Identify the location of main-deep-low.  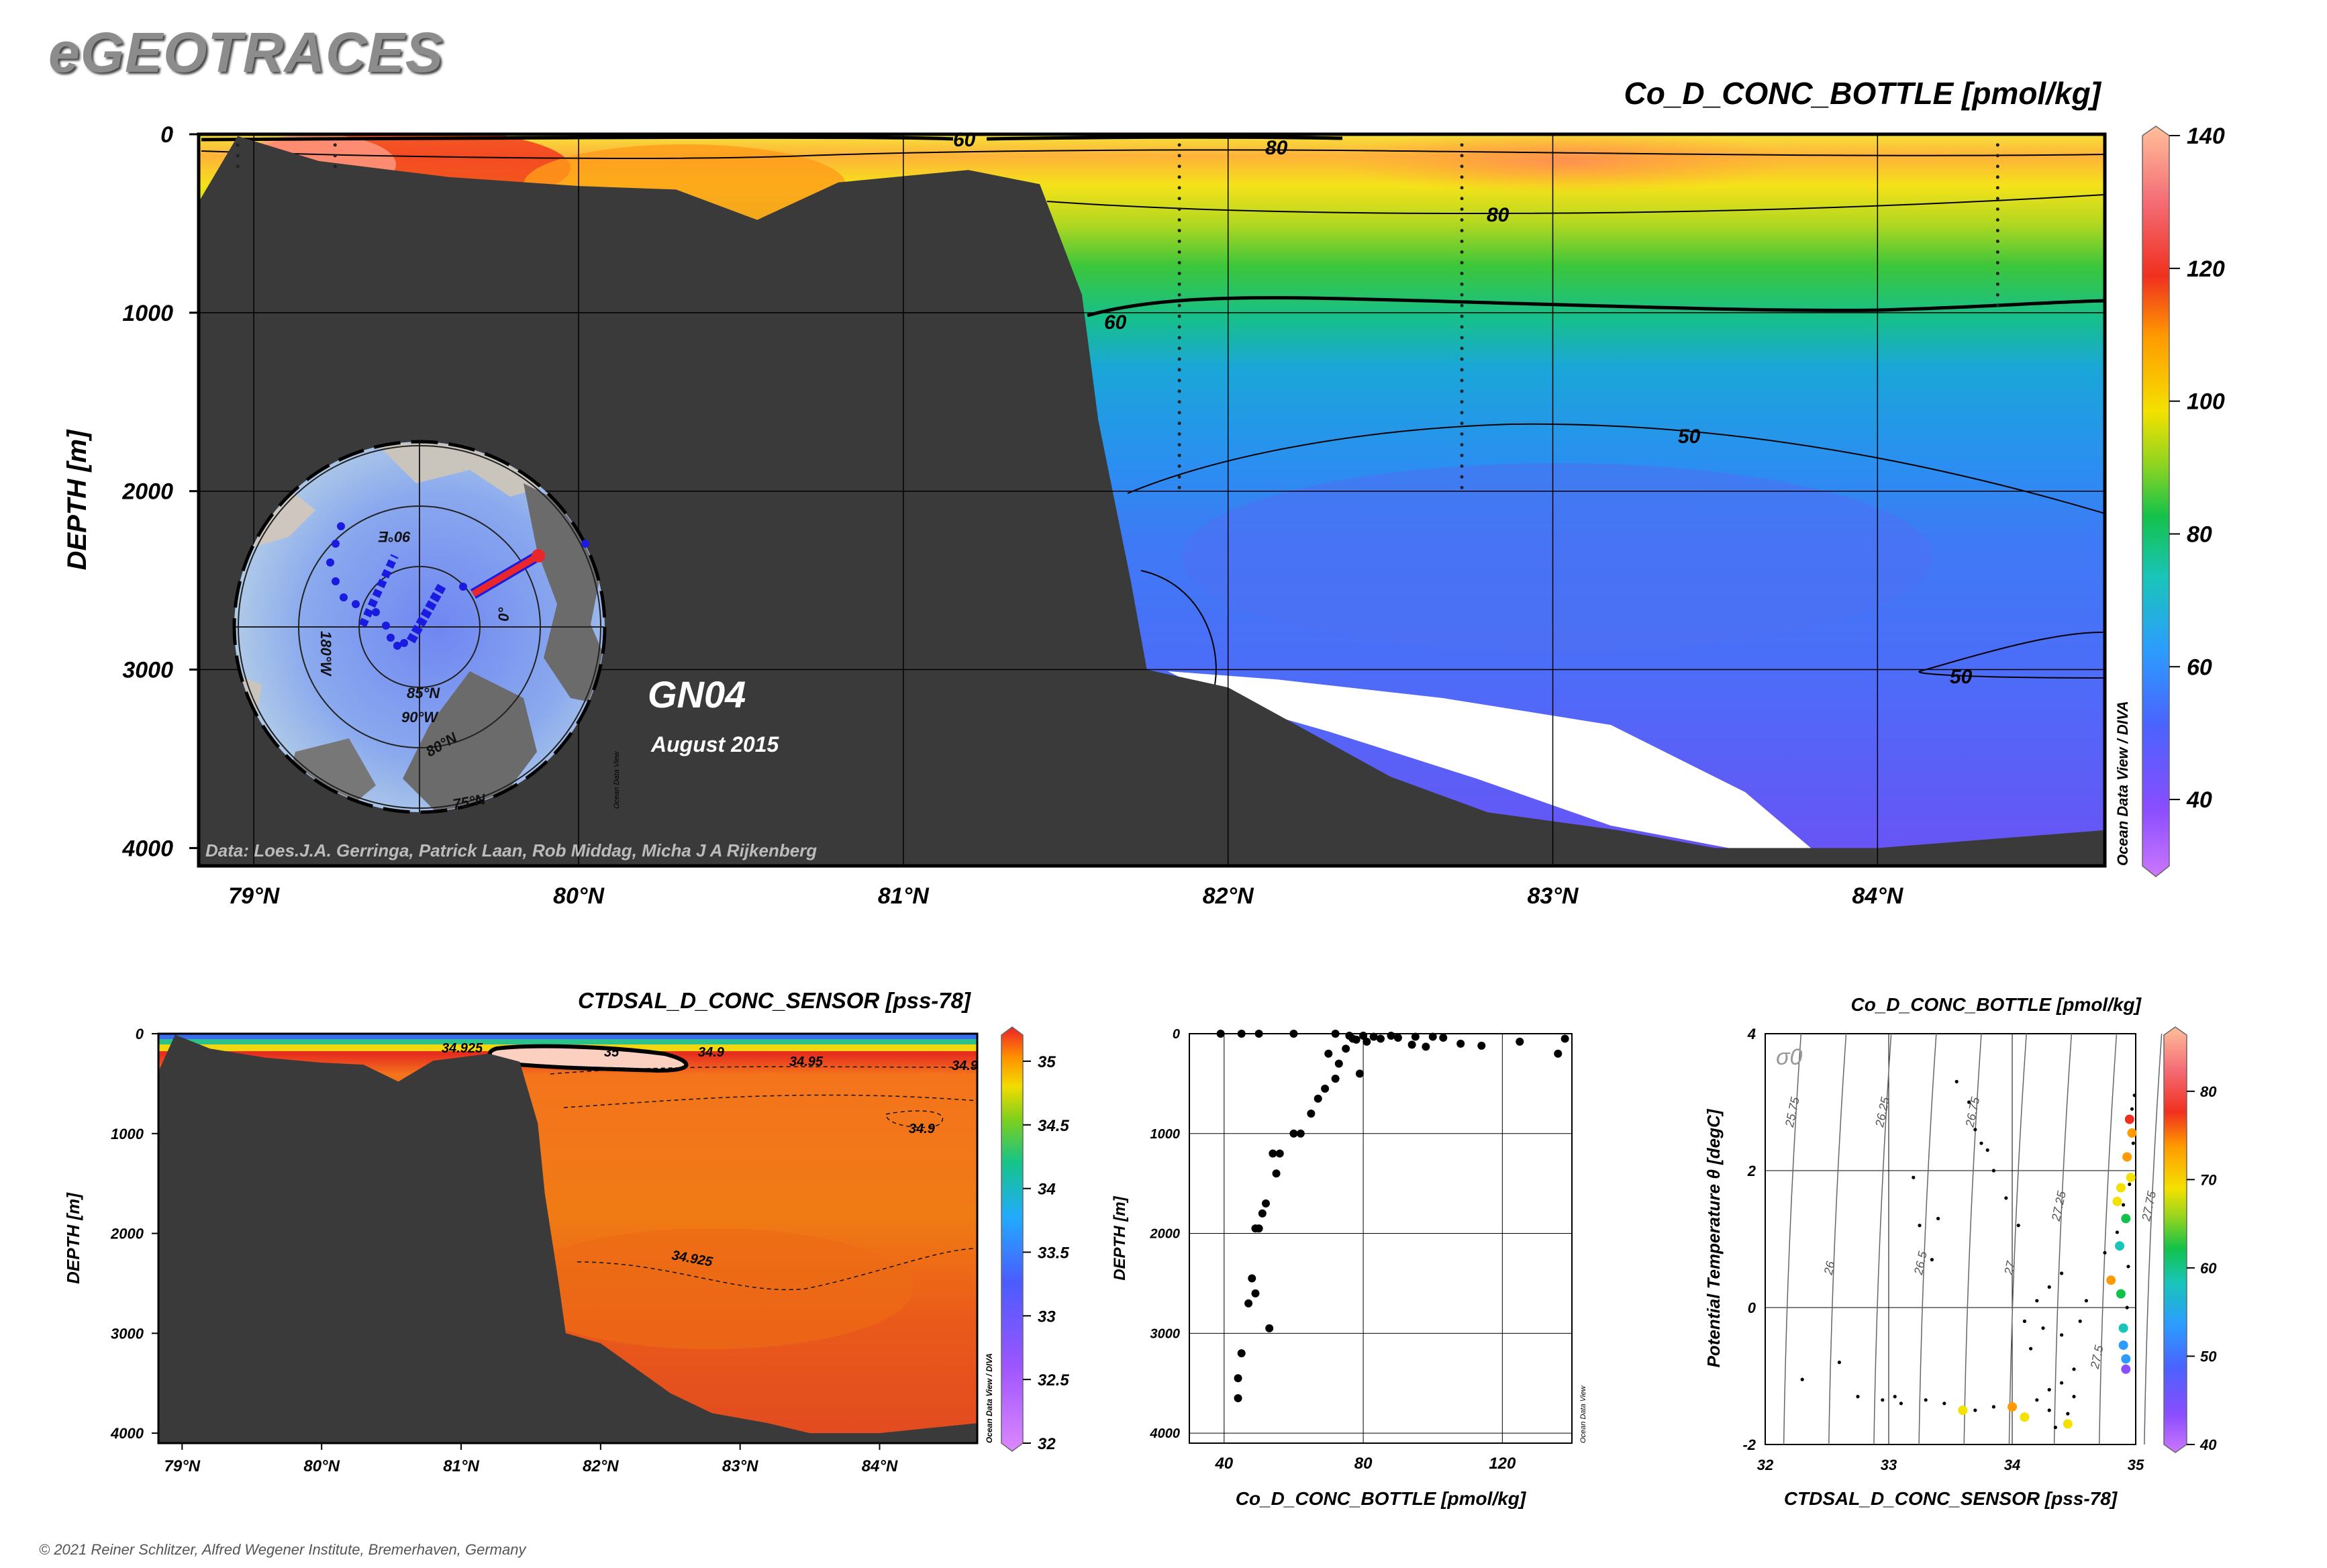
(1557, 557).